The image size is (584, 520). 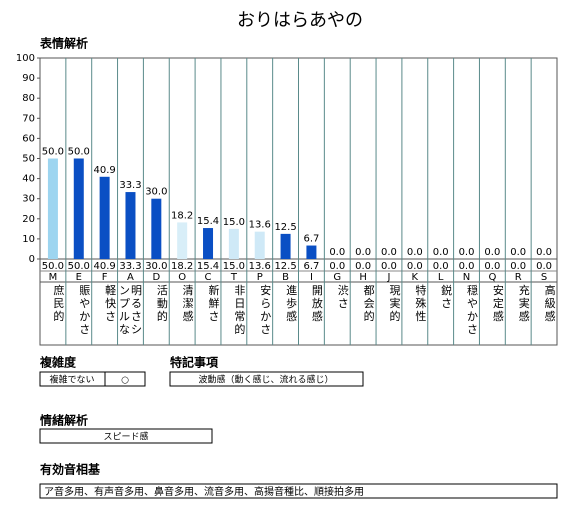 I want to click on category-description: 軽快さ, so click(x=110, y=303).